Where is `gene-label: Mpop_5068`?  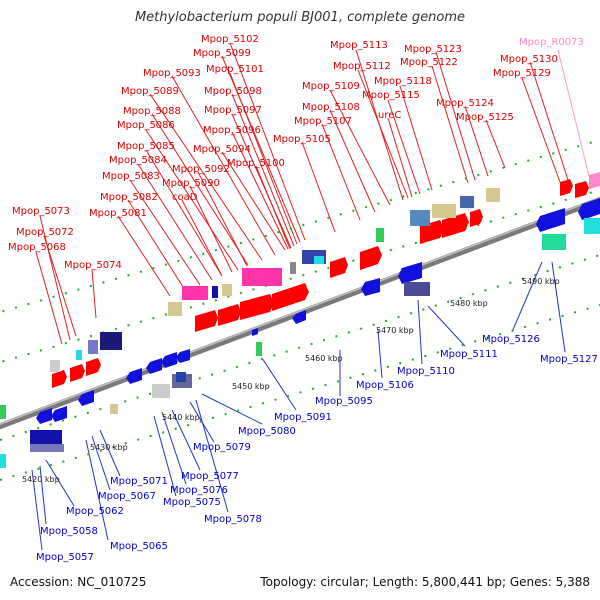 gene-label: Mpop_5068 is located at coordinates (37, 247).